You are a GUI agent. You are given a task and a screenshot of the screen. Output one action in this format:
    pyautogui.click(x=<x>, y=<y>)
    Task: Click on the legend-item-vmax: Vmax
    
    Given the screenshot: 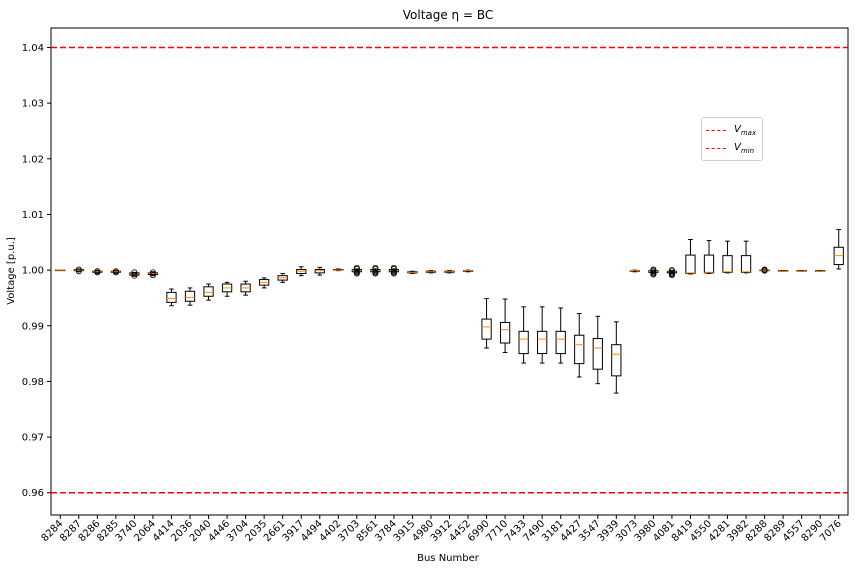 What is the action you would take?
    pyautogui.click(x=731, y=130)
    